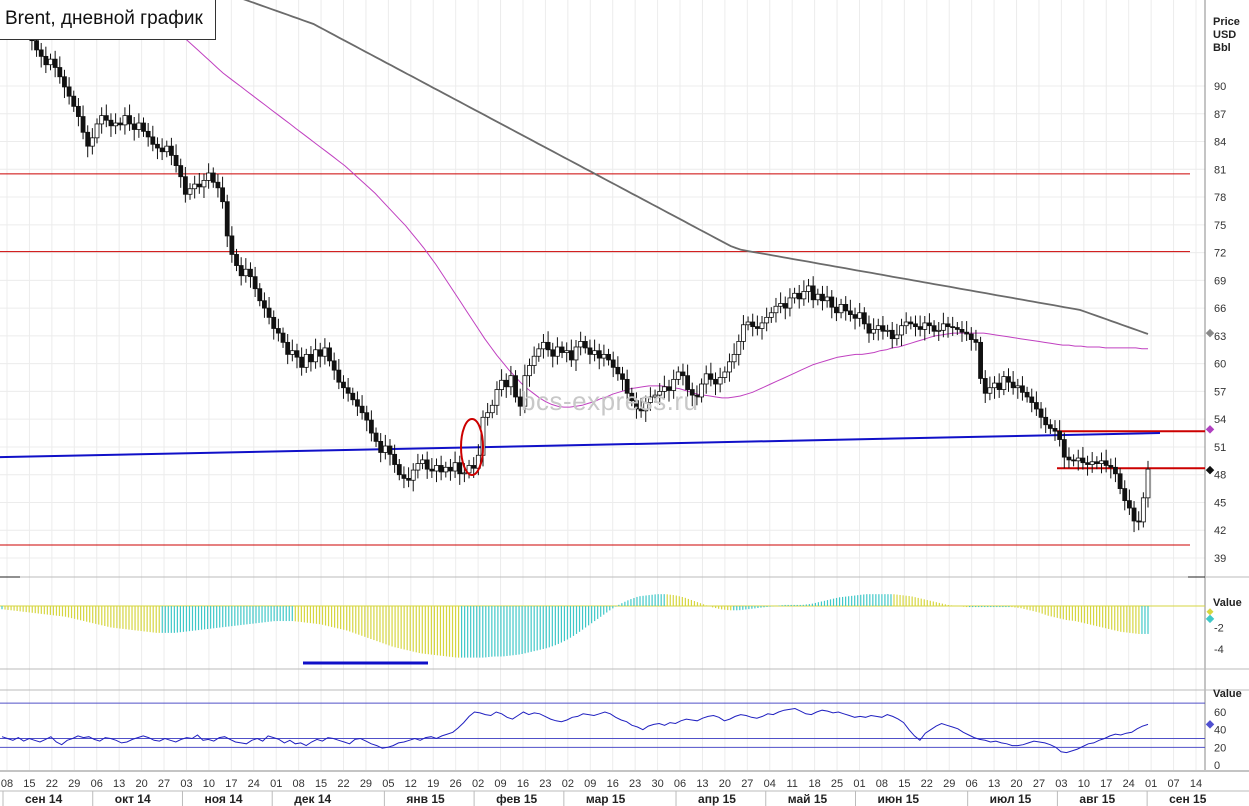 This screenshot has width=1249, height=806. I want to click on price-tick-label: 84, so click(1220, 143).